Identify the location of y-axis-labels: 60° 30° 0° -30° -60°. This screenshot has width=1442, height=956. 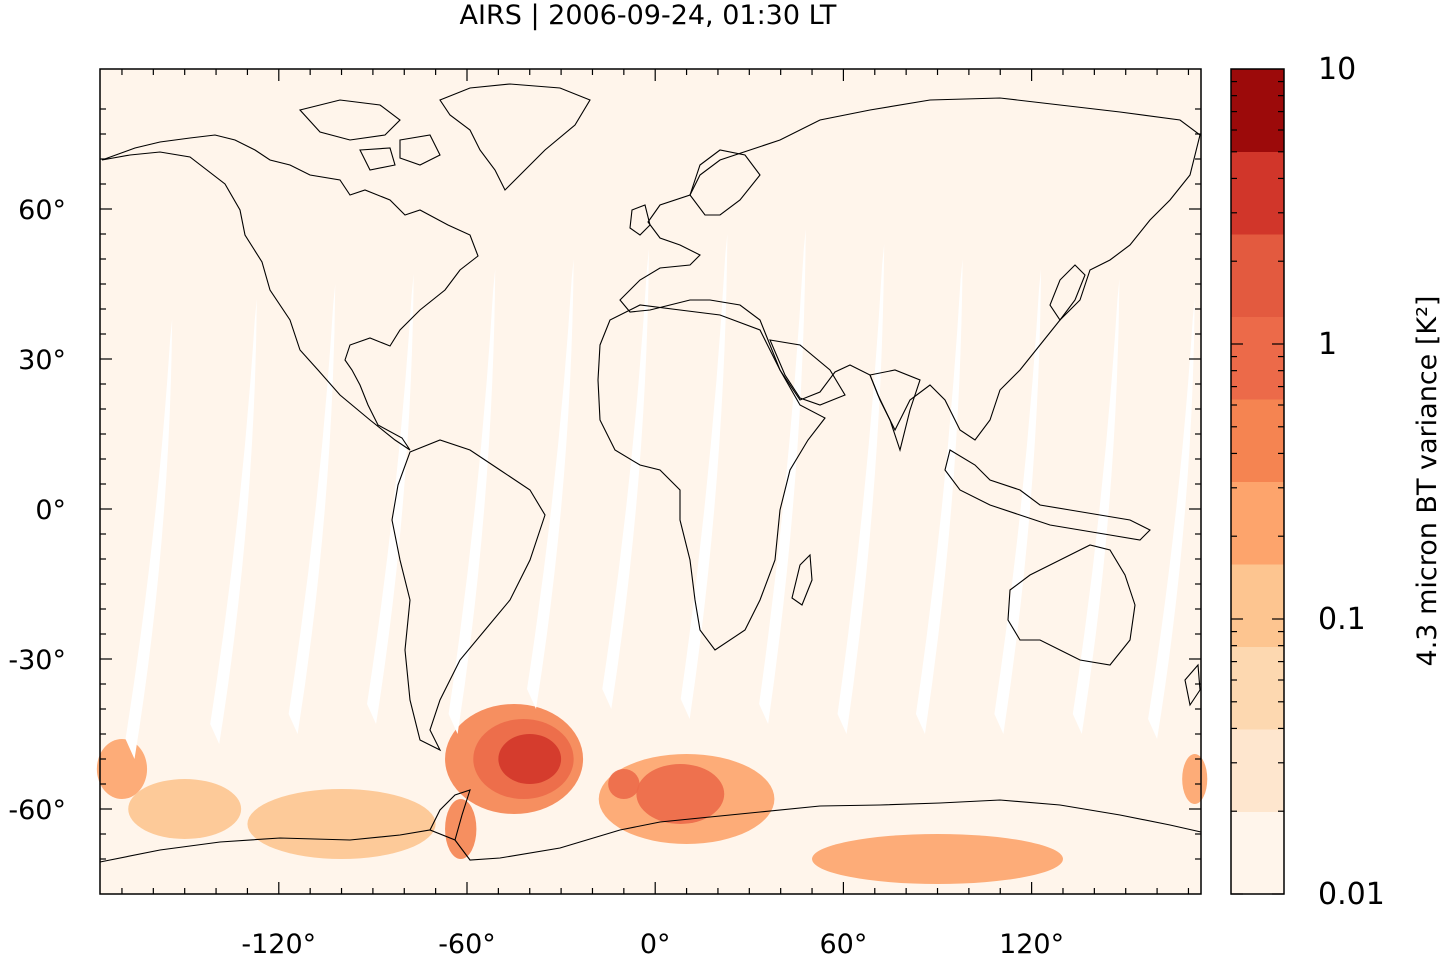
(37, 510).